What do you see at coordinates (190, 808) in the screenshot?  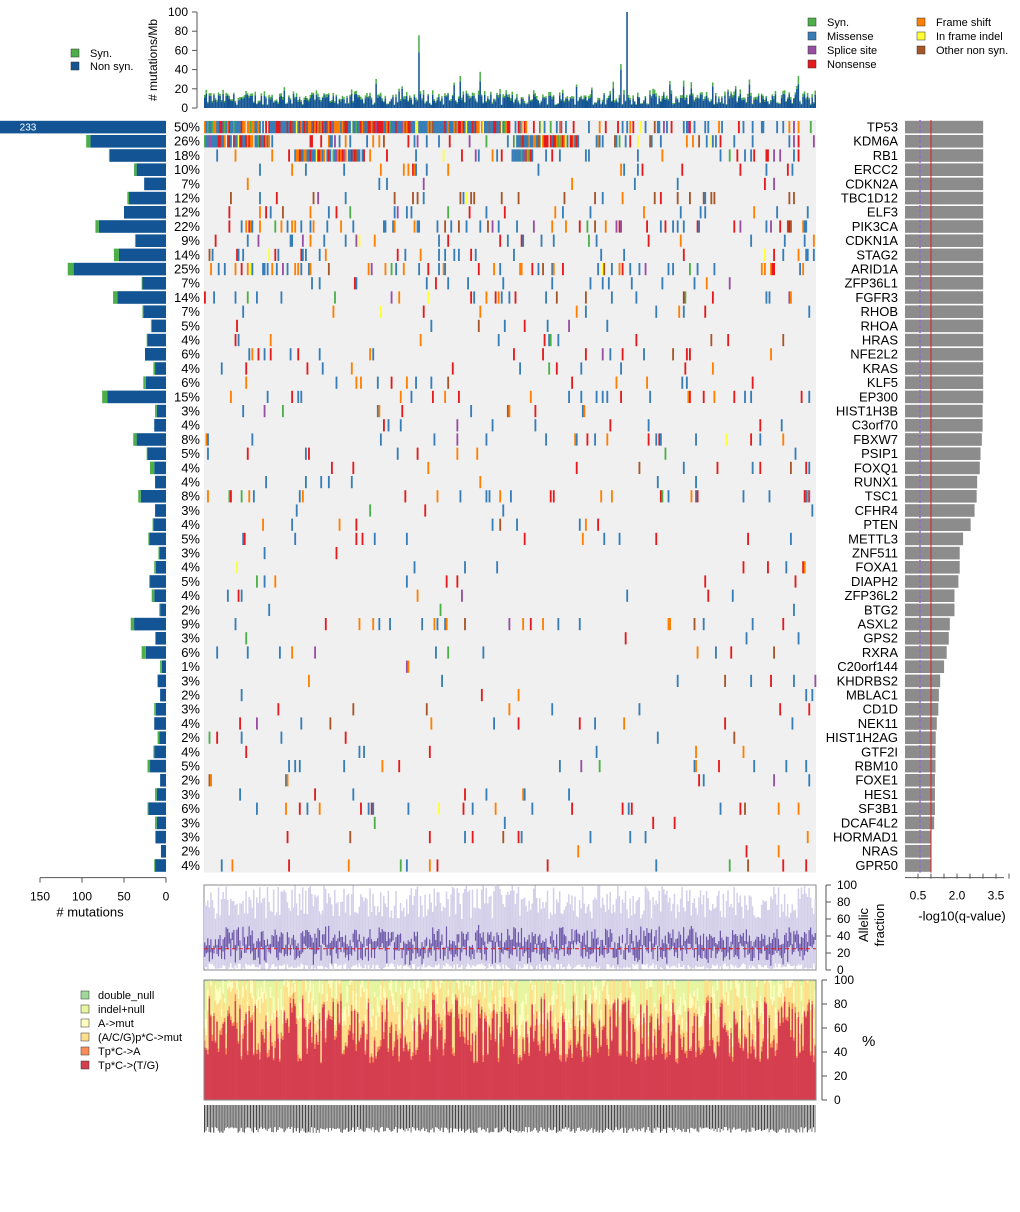 I see `percent-mutated-label: 6%` at bounding box center [190, 808].